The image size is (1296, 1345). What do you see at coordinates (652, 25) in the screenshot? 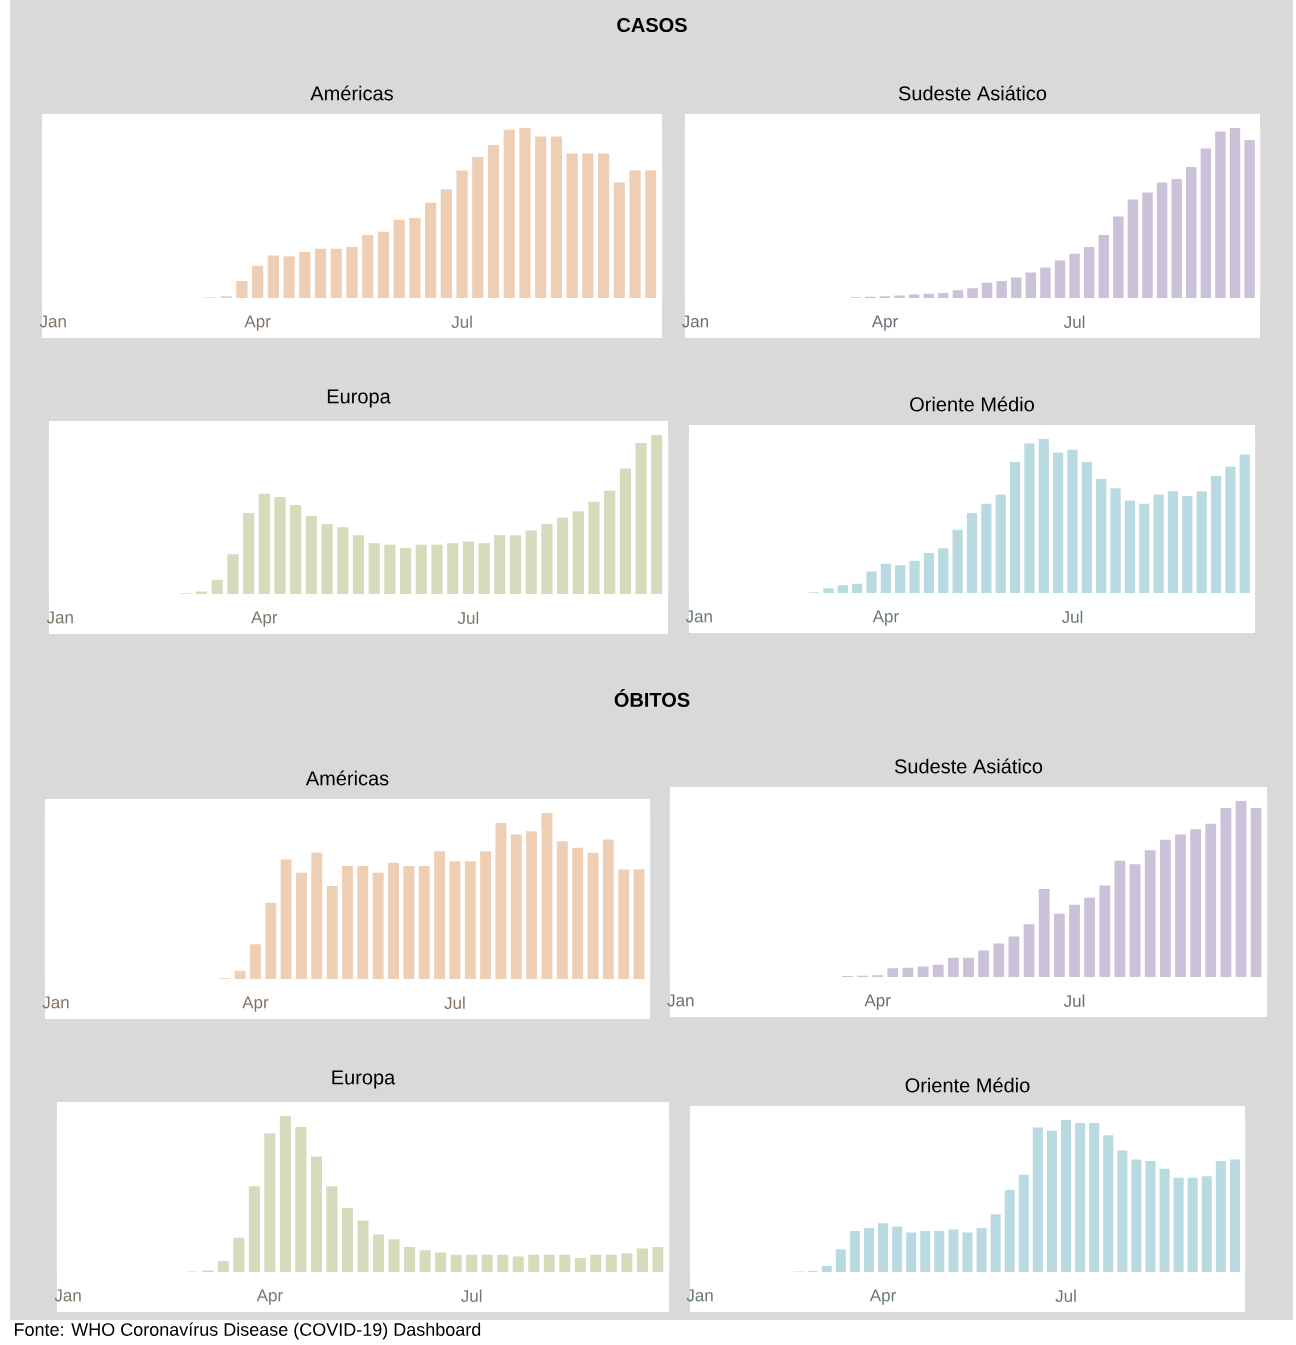
I see `chart-subtitle: CASOS` at bounding box center [652, 25].